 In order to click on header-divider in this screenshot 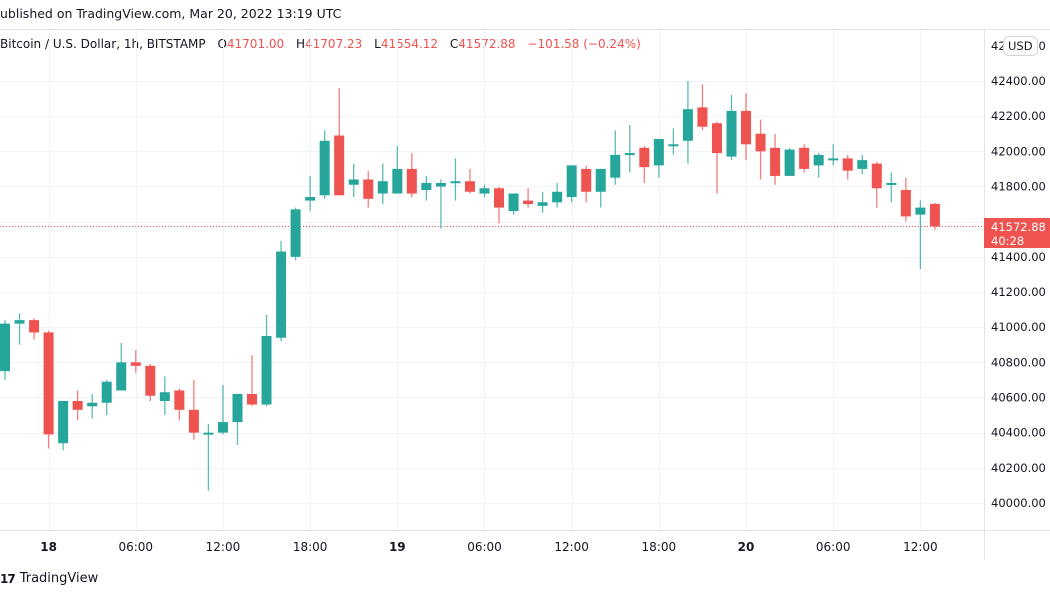, I will do `click(525, 29)`.